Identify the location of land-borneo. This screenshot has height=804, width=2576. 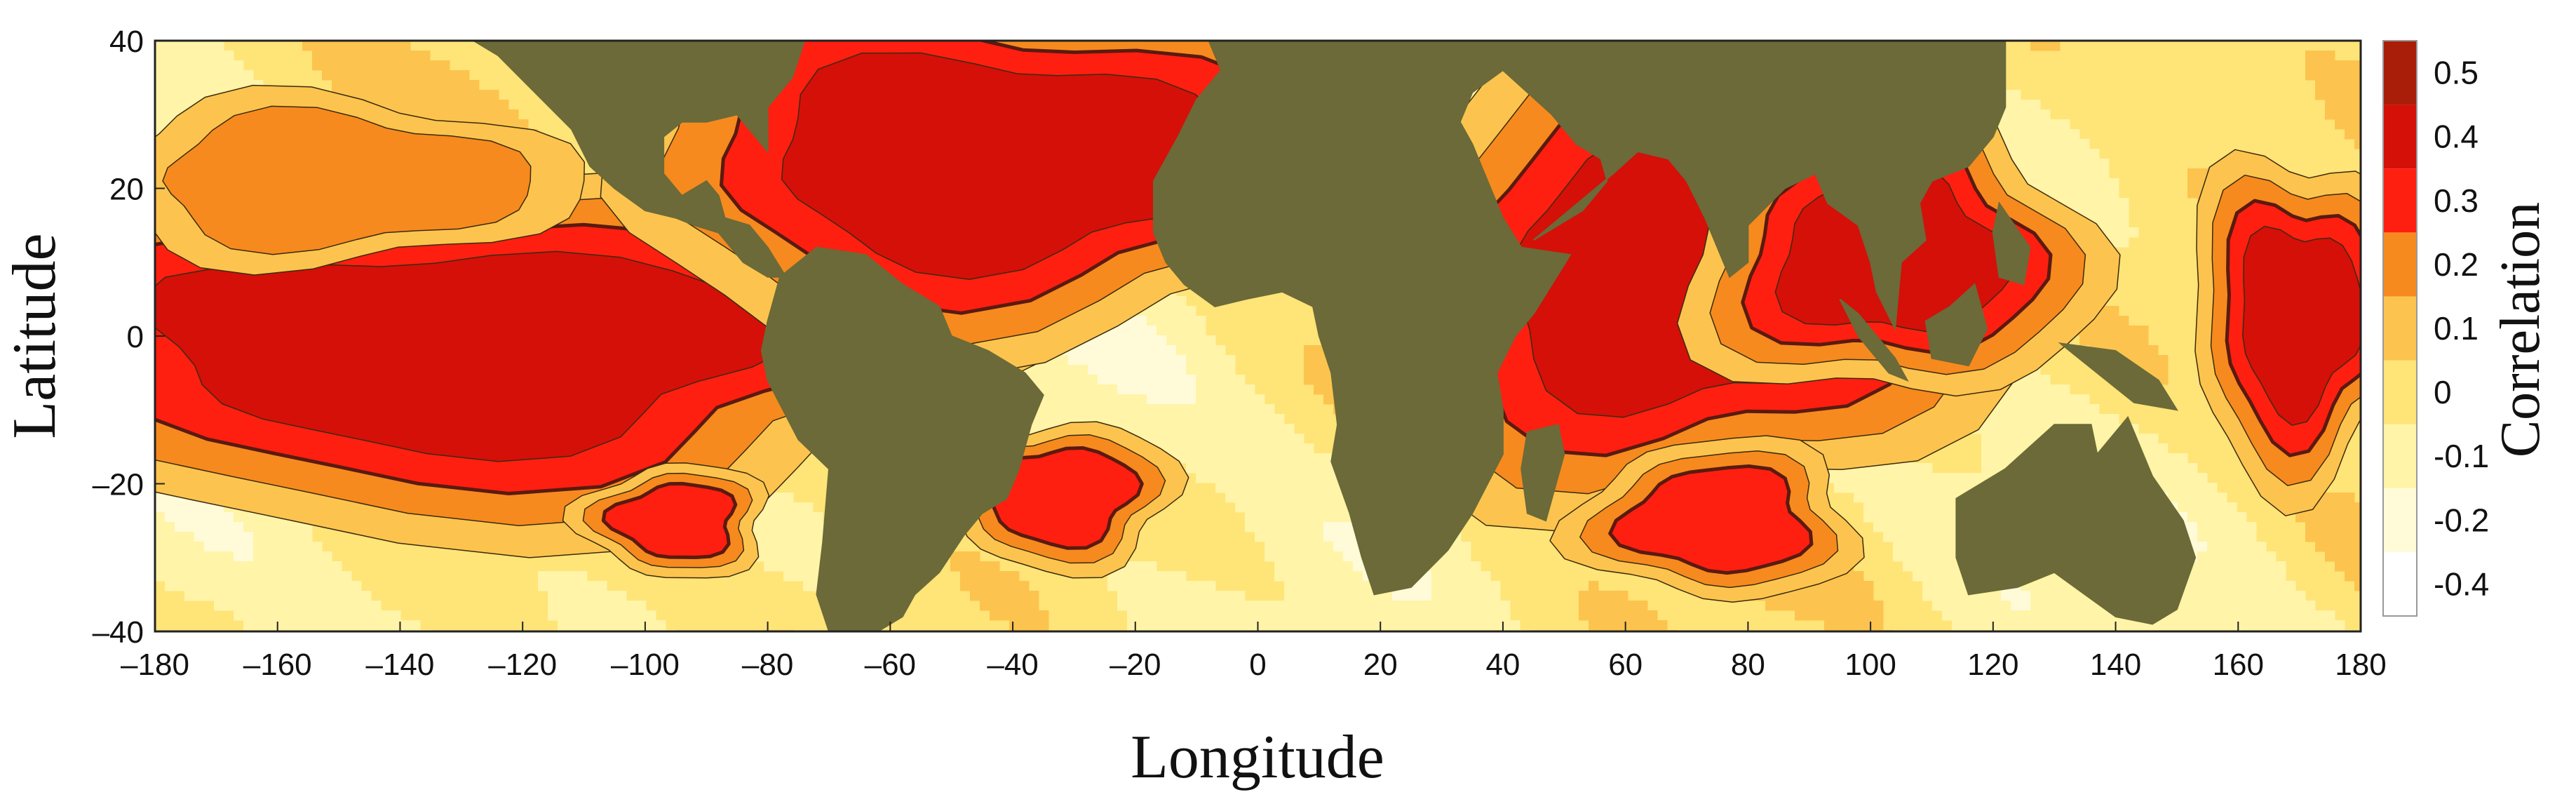
(1956, 325).